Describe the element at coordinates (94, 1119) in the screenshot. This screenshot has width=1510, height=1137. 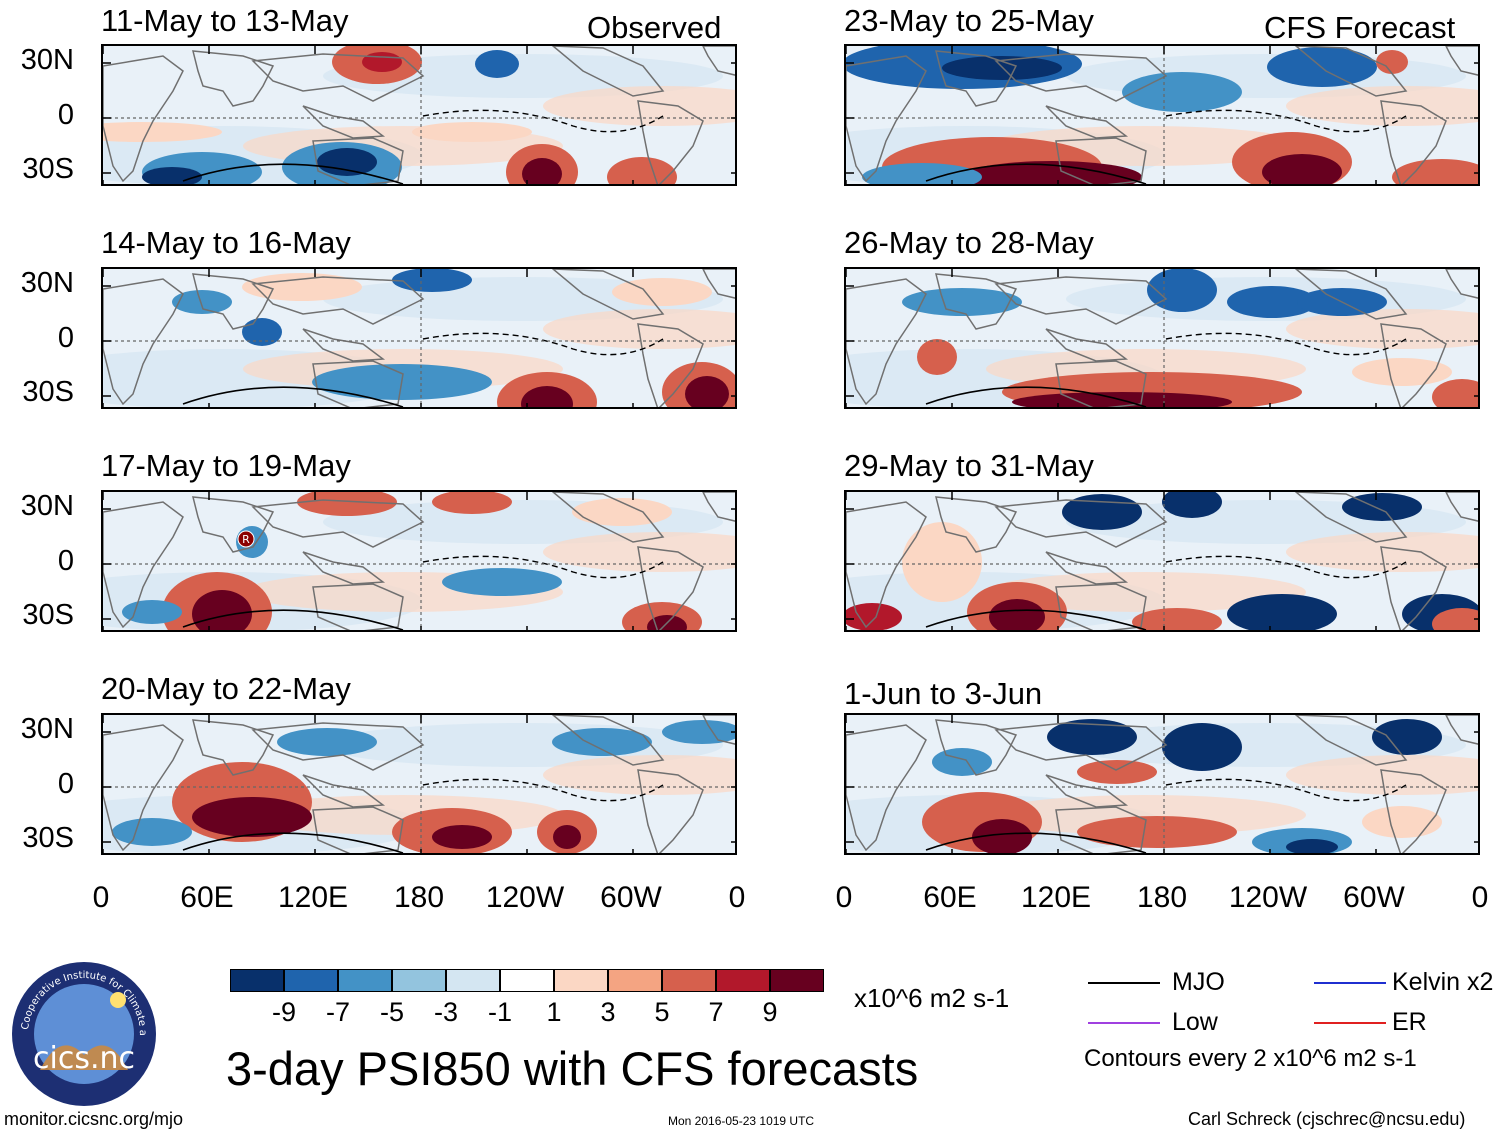
I see `footer-url: monitor.cicsnc.org/mjo` at that location.